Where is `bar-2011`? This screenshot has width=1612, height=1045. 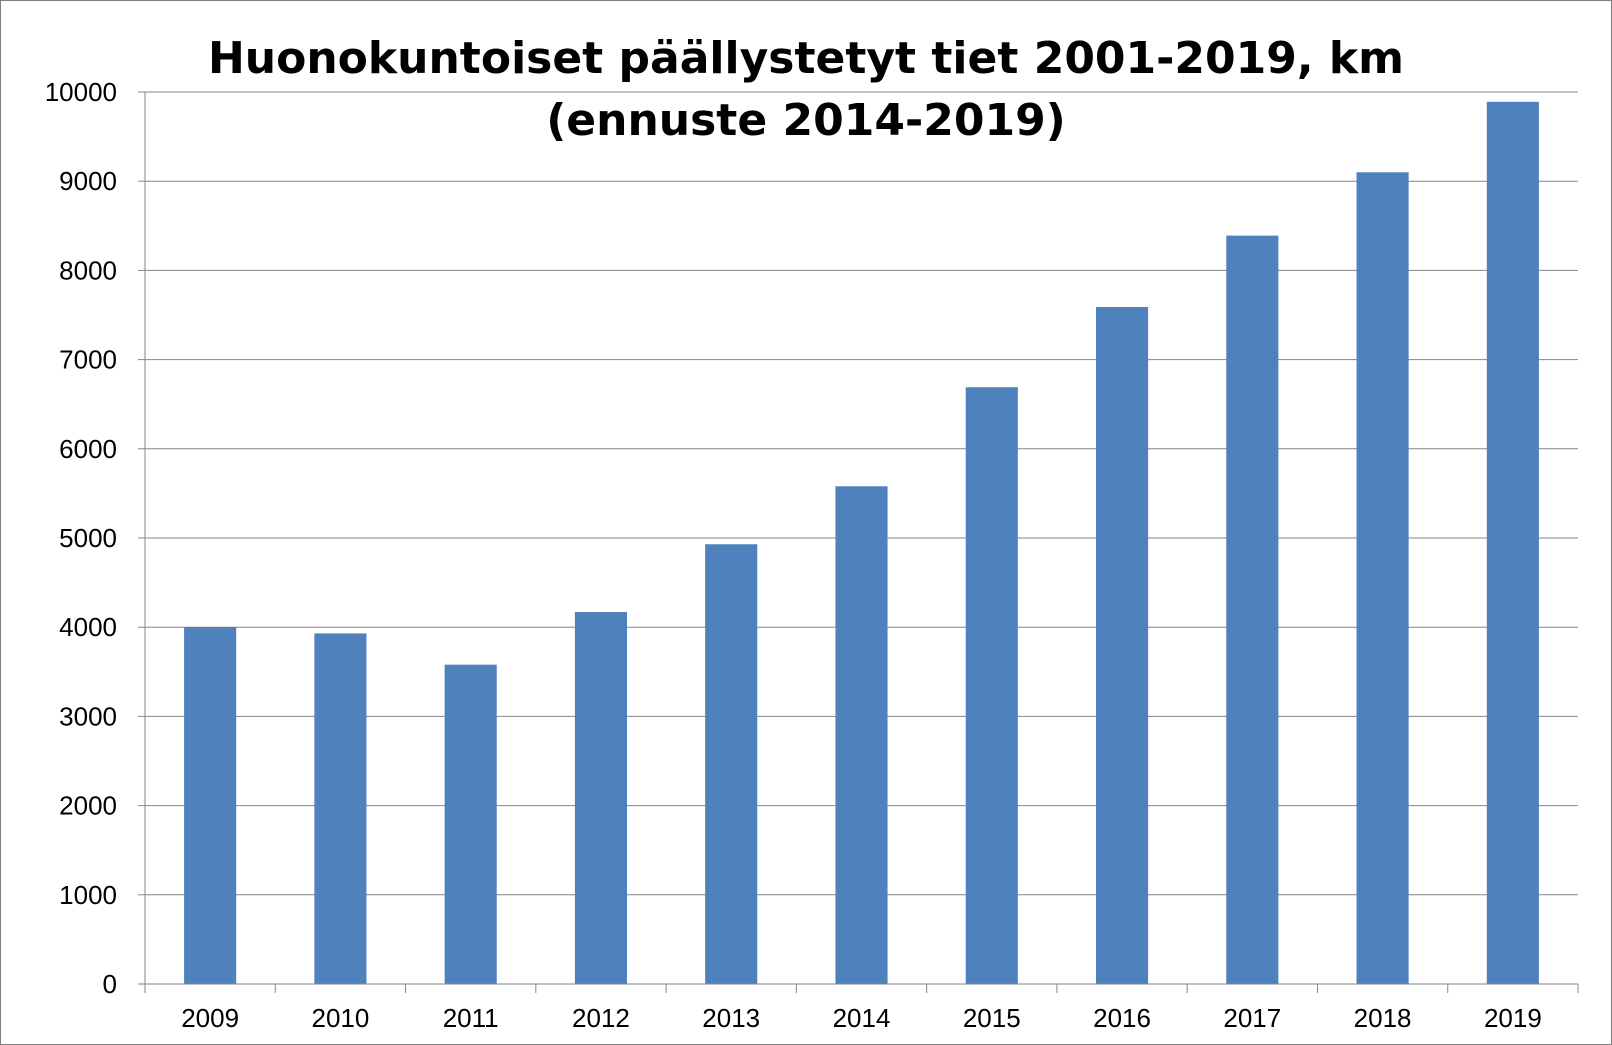 bar-2011 is located at coordinates (470, 824).